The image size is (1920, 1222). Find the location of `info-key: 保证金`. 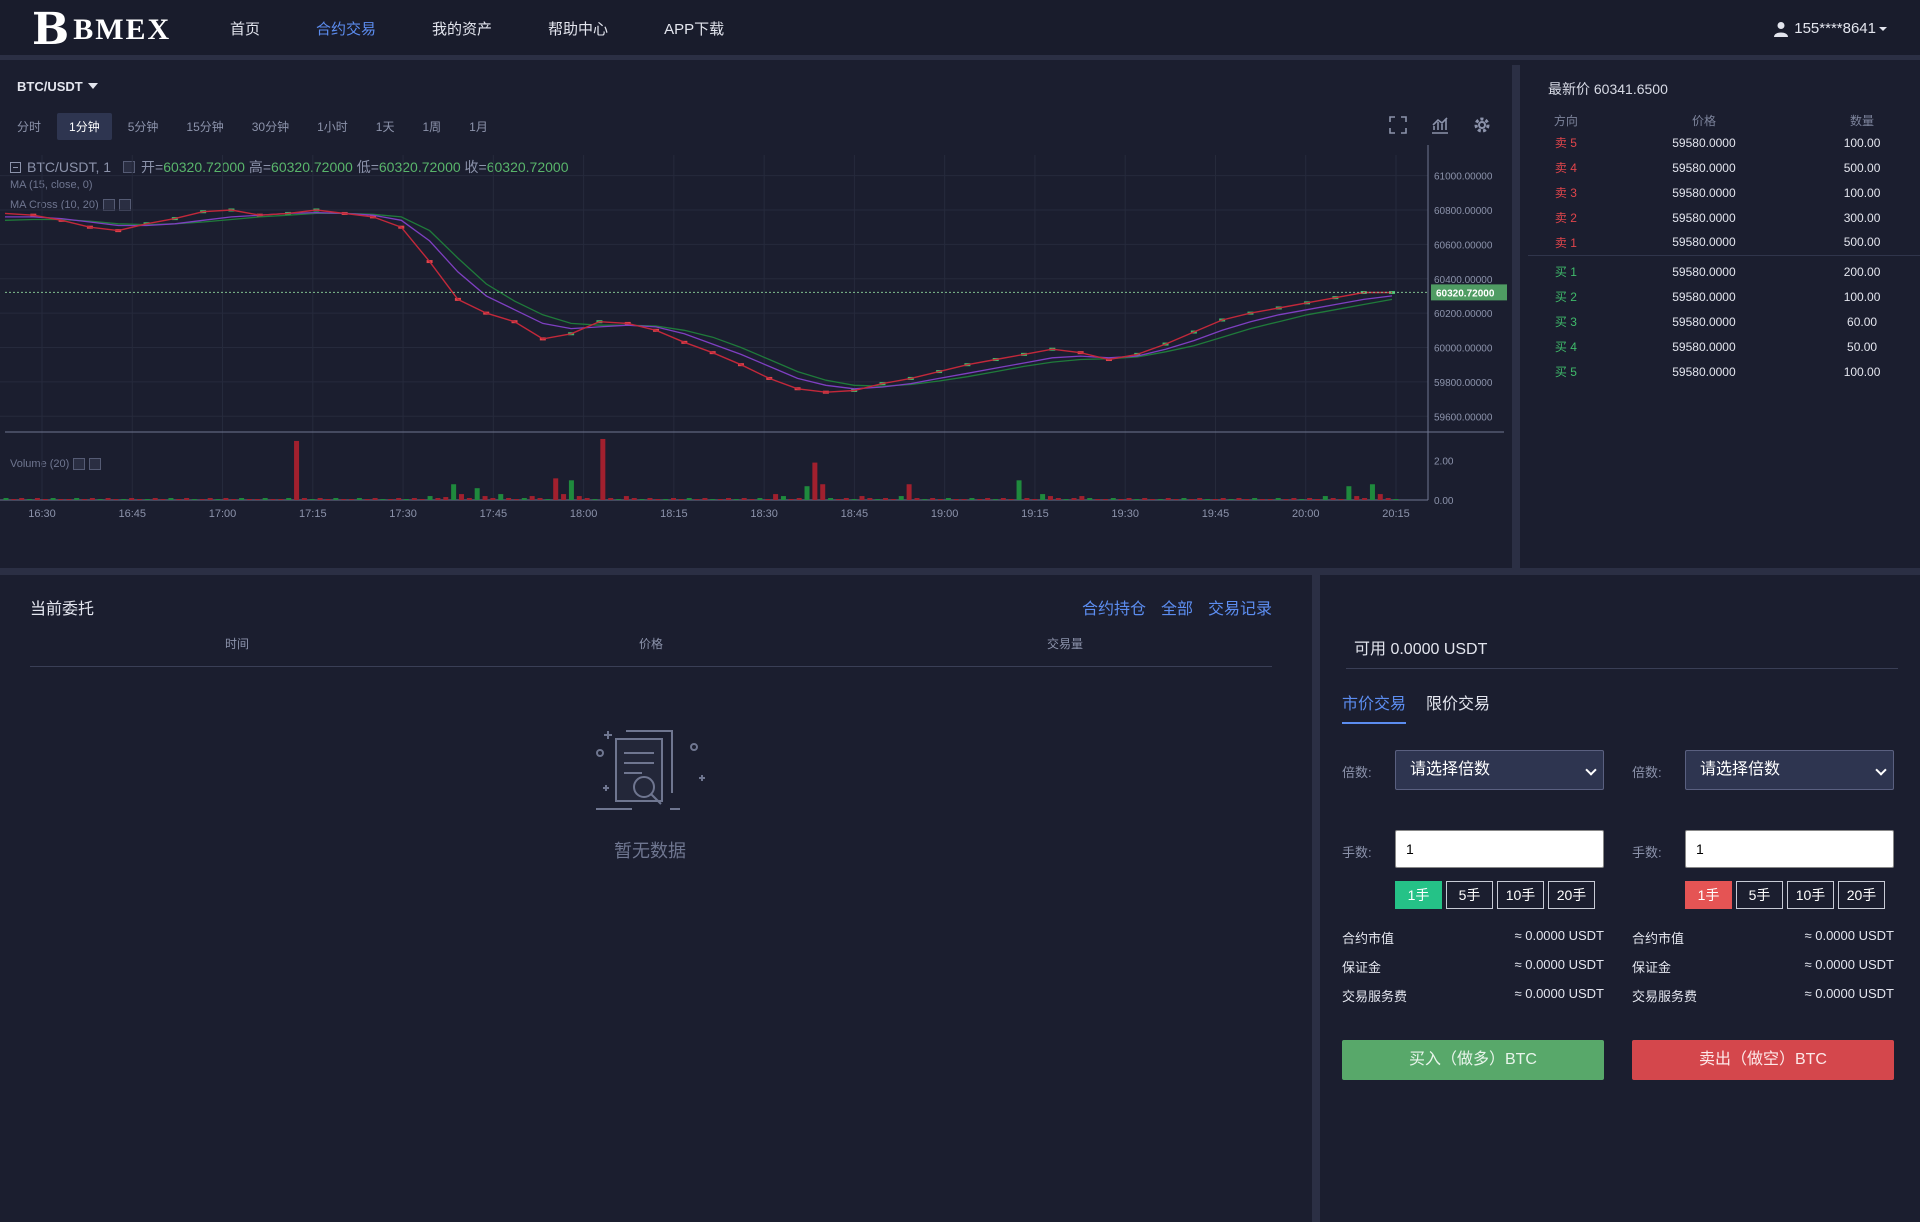

info-key: 保证金 is located at coordinates (1362, 967).